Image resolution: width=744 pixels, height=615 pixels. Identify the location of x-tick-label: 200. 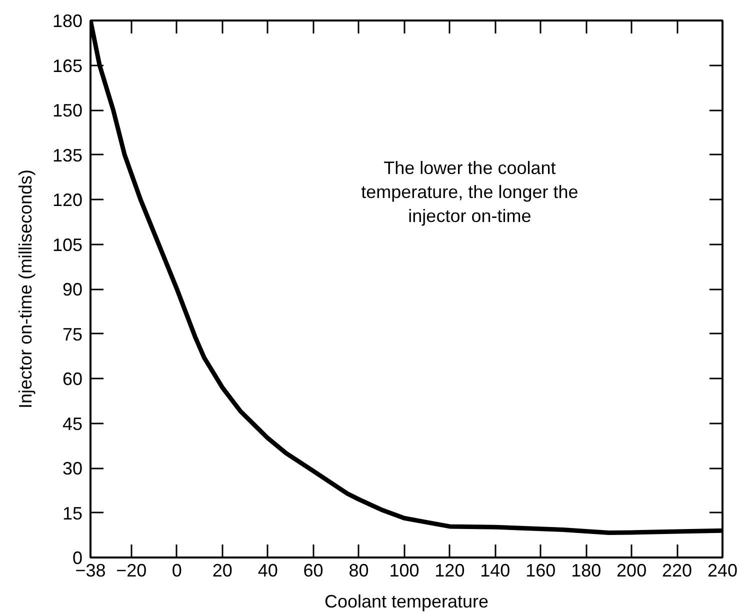
(631, 570).